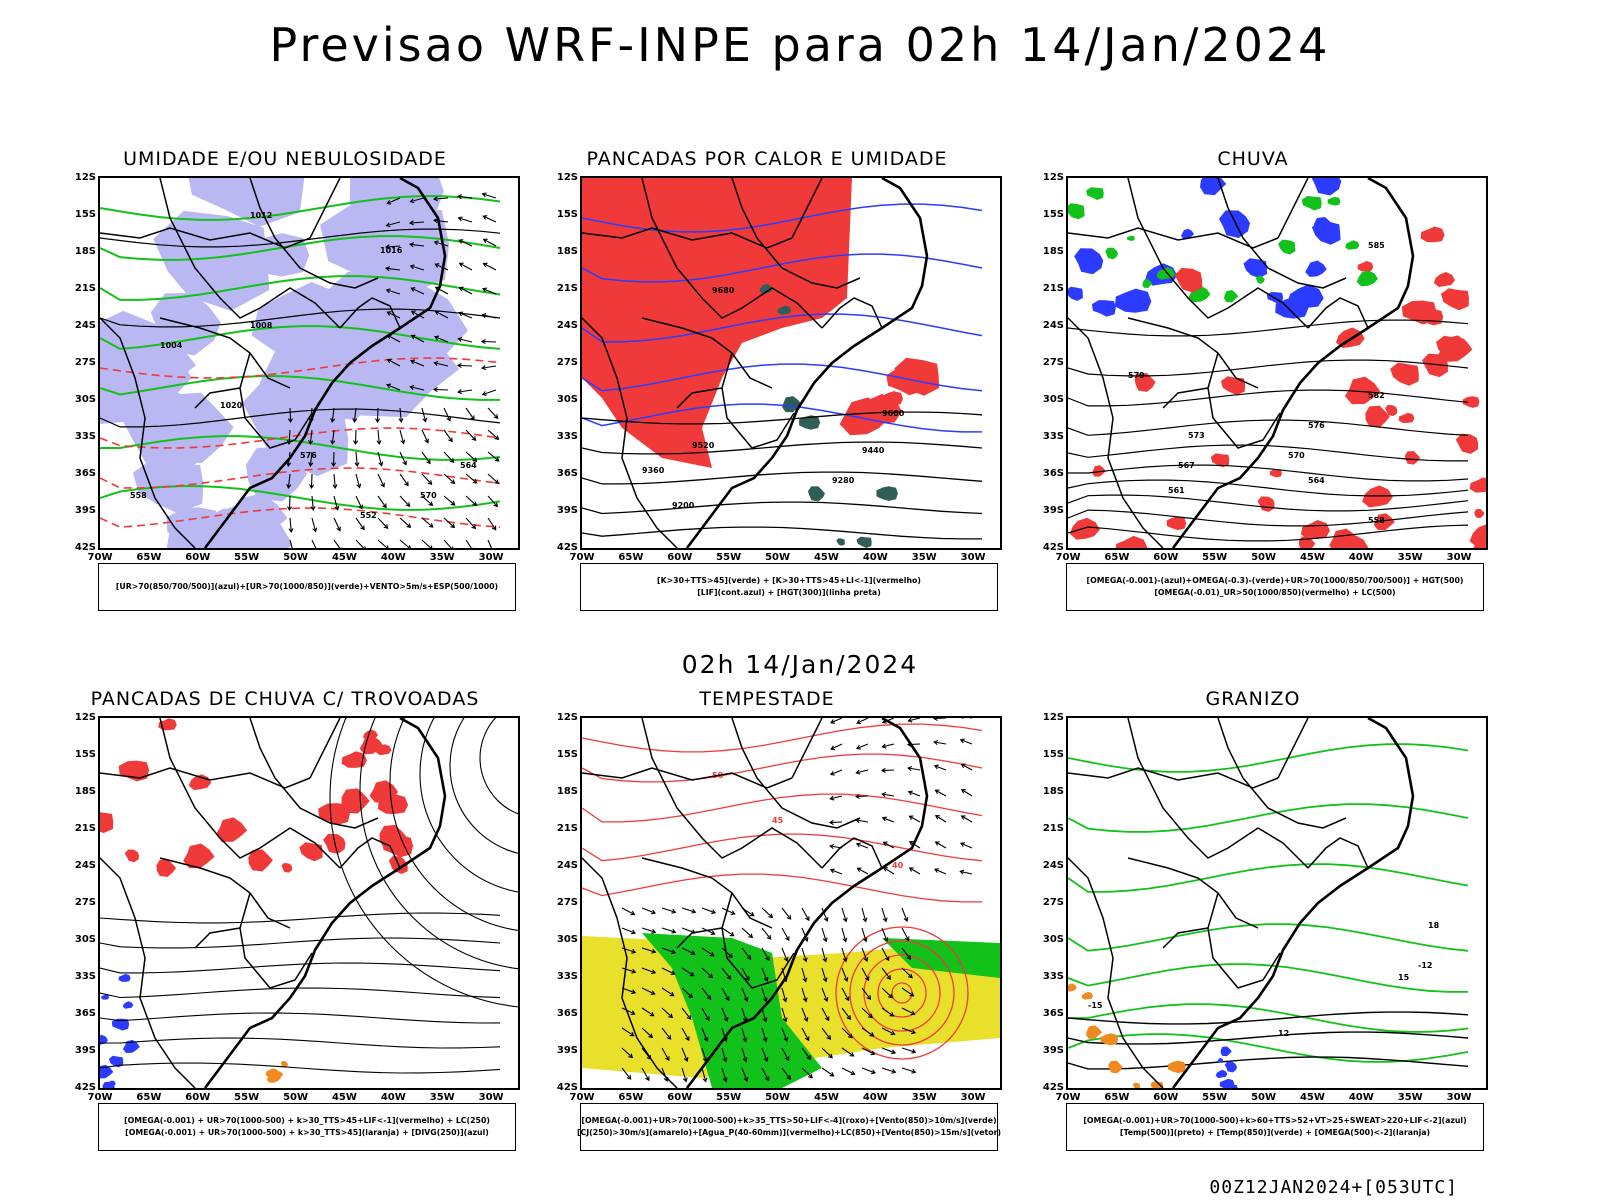 The image size is (1600, 1200). Describe the element at coordinates (843, 480) in the screenshot. I see `contour-label: 9280` at that location.